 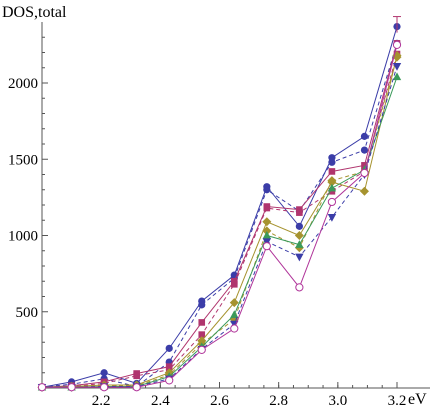 I want to click on y-ticks: 500 1000 1500 2000, so click(x=28, y=205).